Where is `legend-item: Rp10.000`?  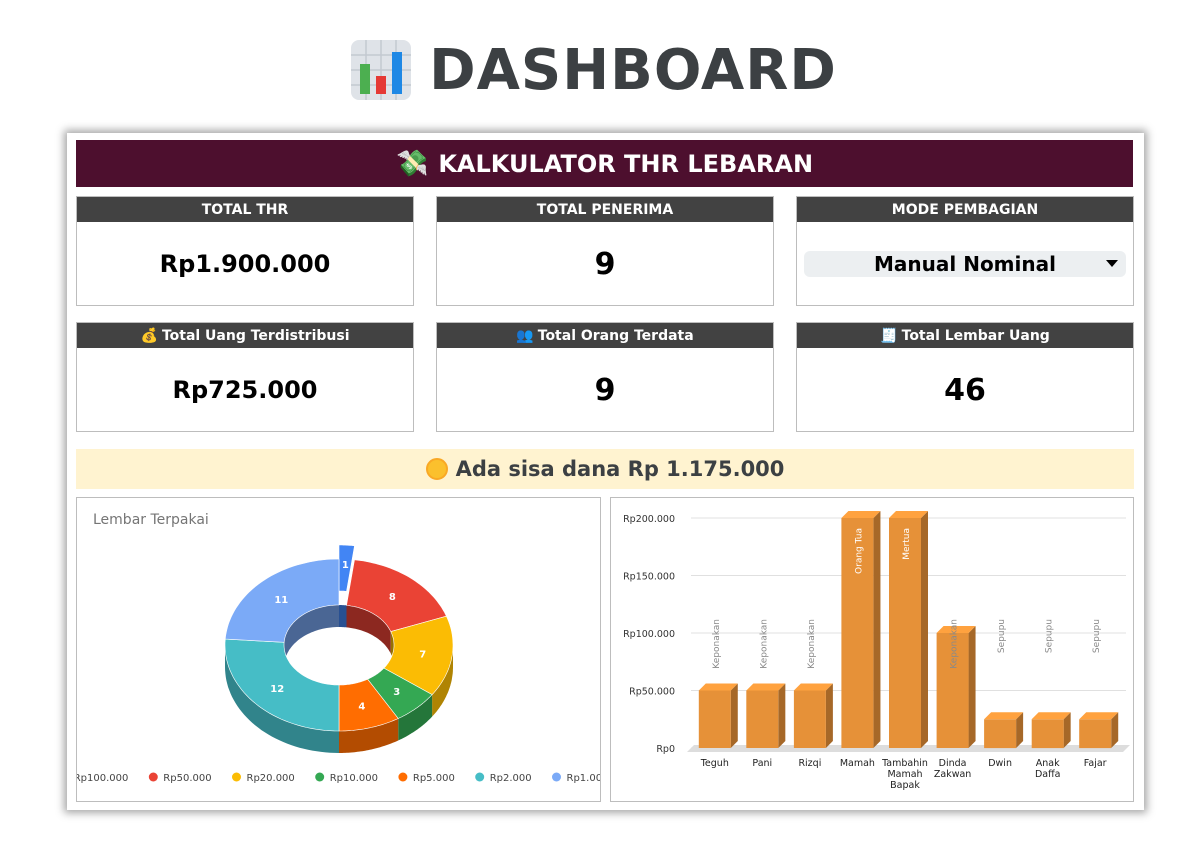 legend-item: Rp10.000 is located at coordinates (346, 778).